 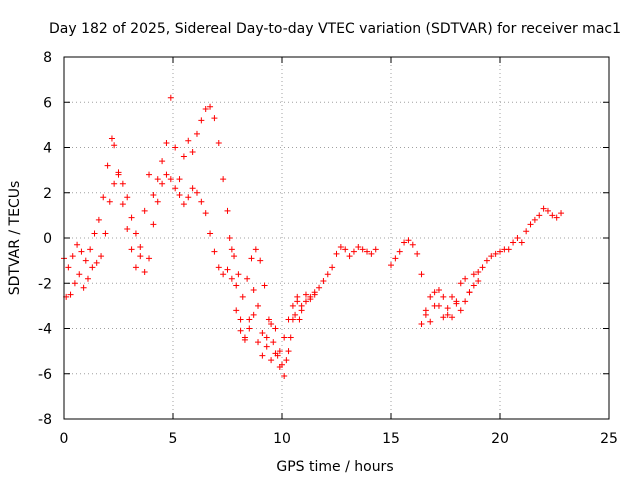 I want to click on y-axis-label: SDTVAR / TECUs, so click(x=15, y=238).